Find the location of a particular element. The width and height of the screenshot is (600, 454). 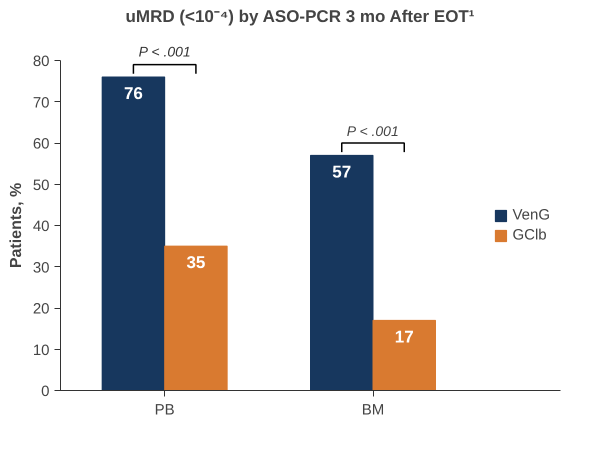

y-tick-label: 80 is located at coordinates (41, 61).